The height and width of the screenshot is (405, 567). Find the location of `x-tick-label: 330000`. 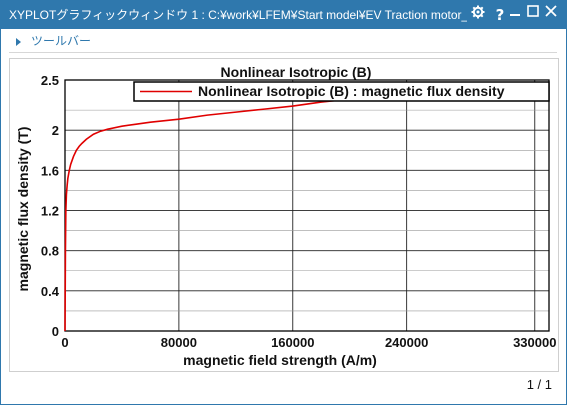

x-tick-label: 330000 is located at coordinates (534, 342).